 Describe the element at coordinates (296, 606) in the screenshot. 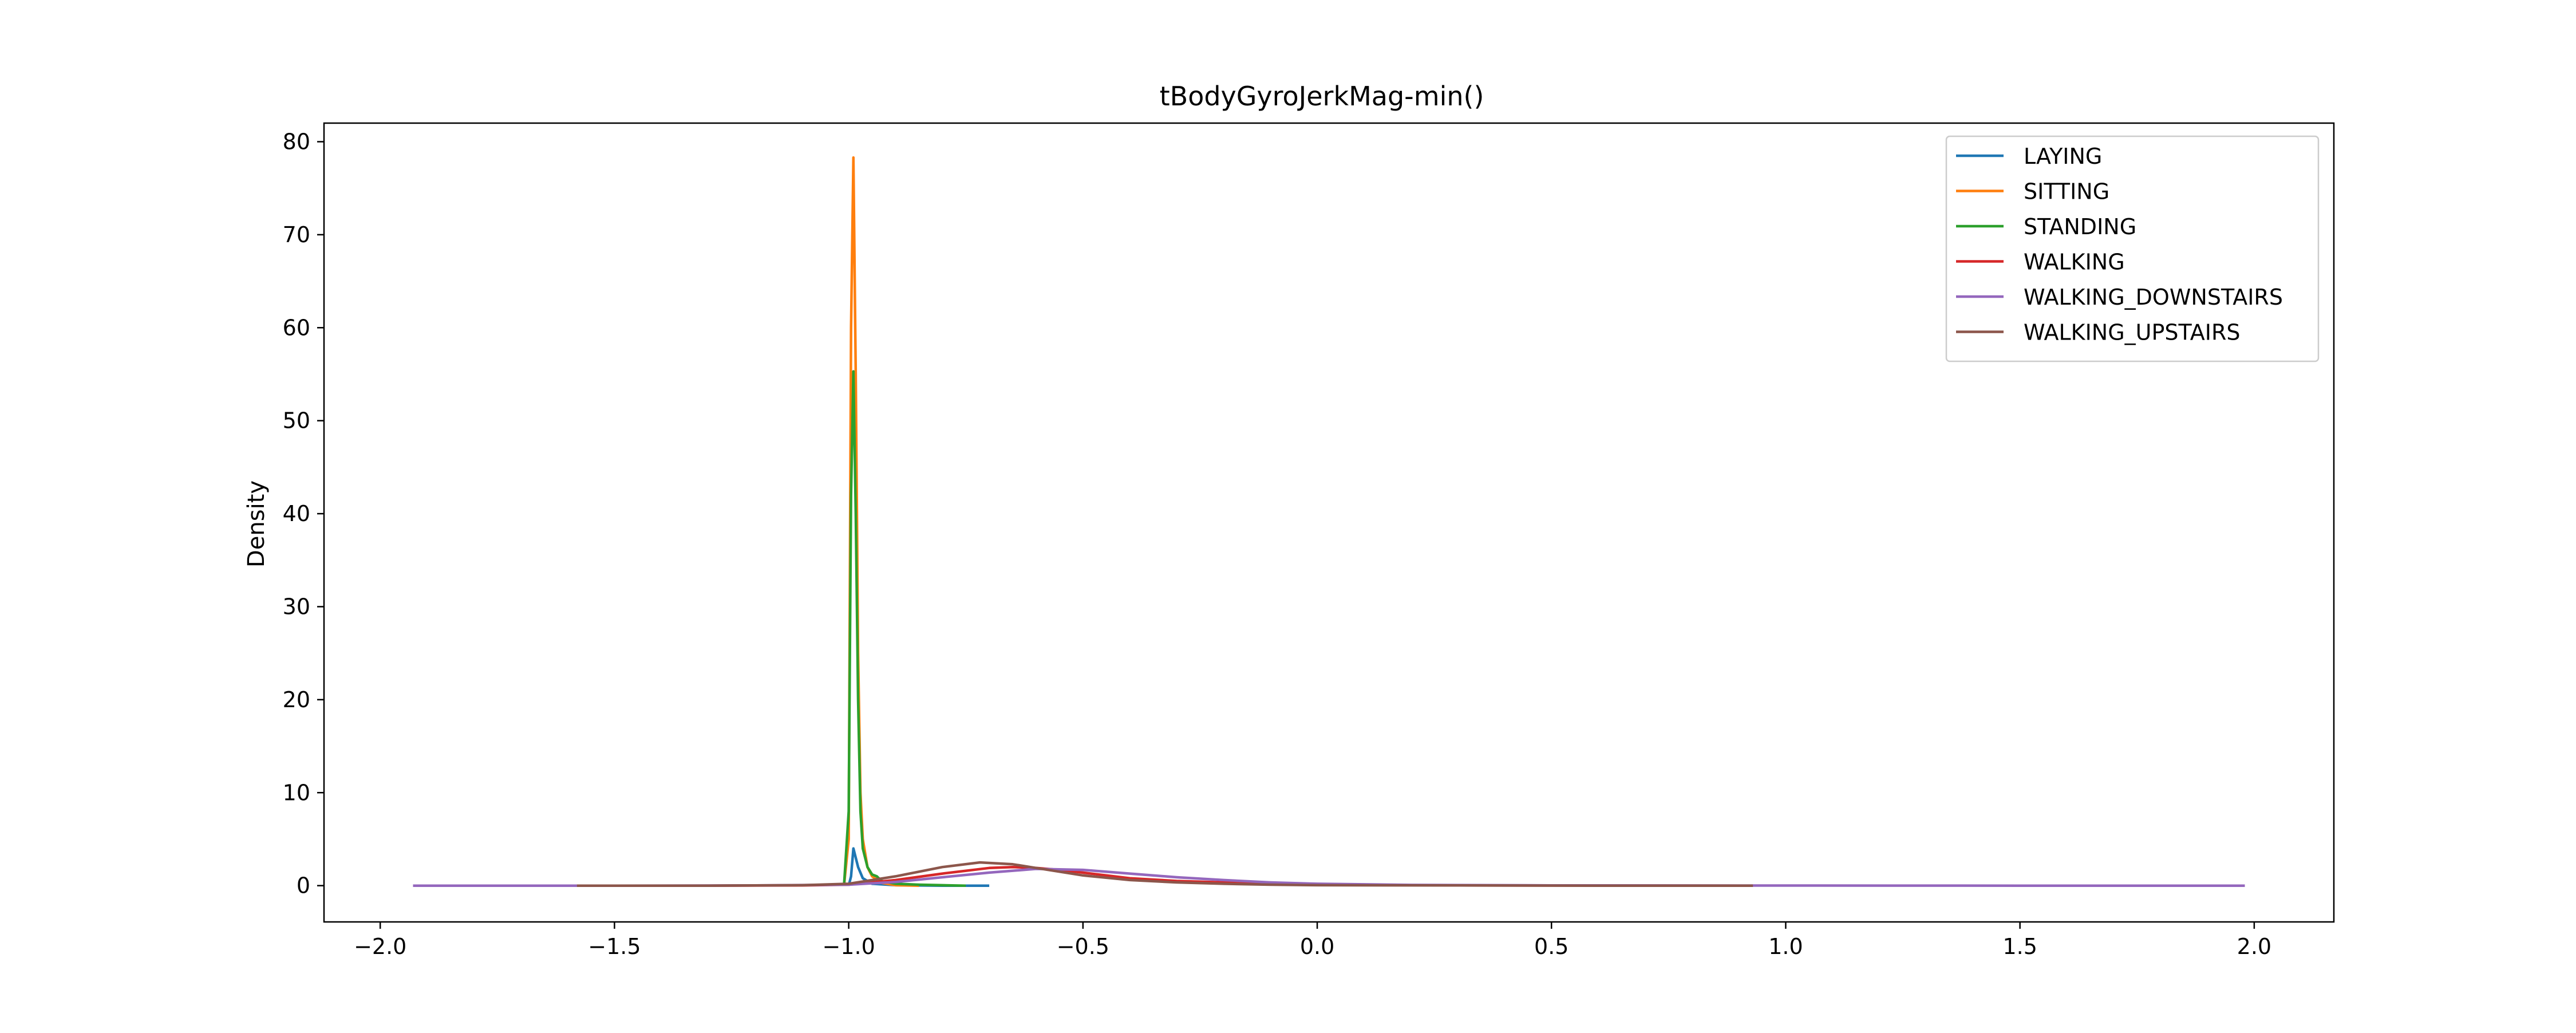

I see `y-tick-label: 30` at that location.